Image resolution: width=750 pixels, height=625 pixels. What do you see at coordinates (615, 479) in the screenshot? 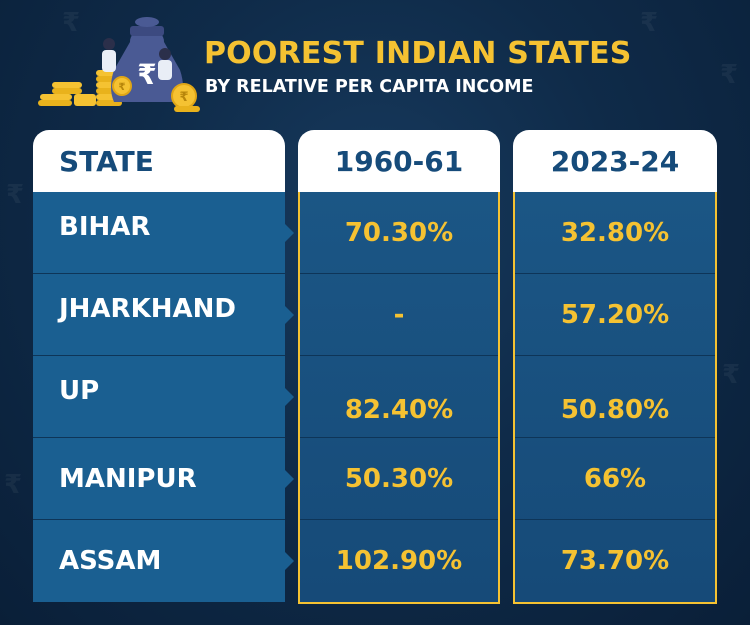
I see `value-cell: 66%` at bounding box center [615, 479].